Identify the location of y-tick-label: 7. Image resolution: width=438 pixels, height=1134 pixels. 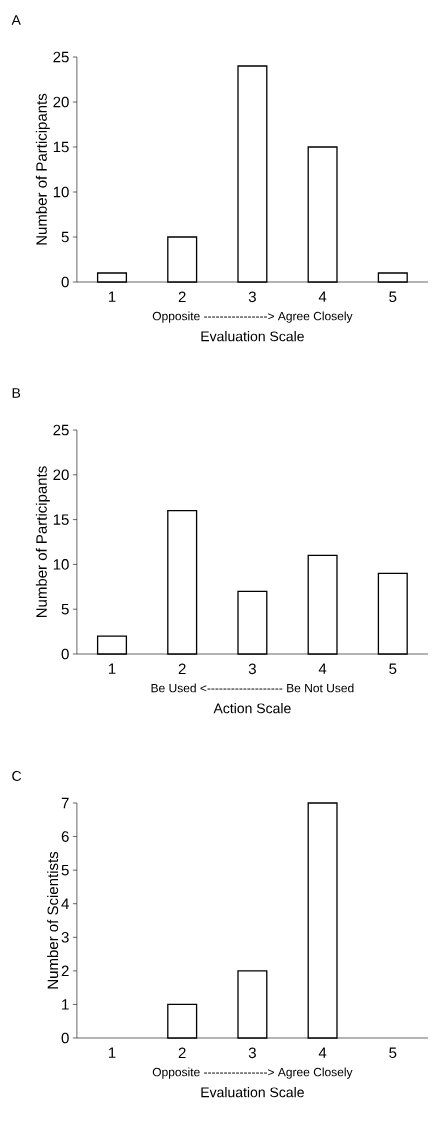
(65, 803).